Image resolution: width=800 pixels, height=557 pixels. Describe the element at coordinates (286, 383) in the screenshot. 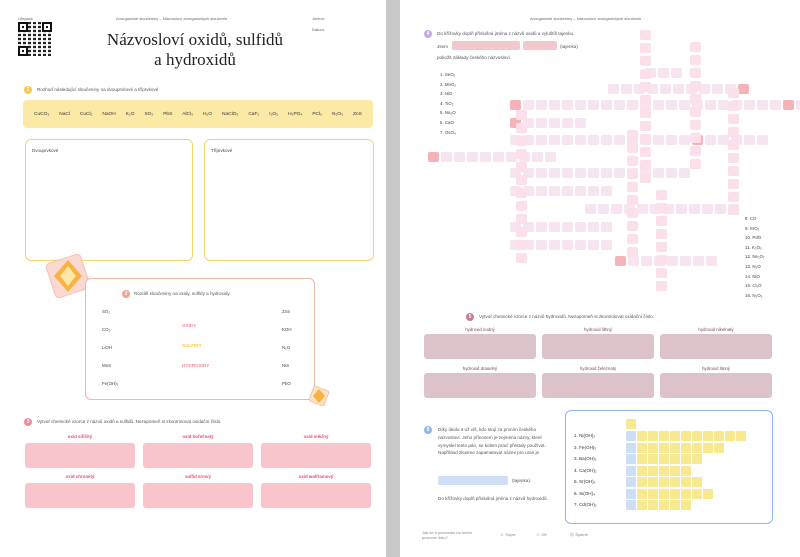

I see `match-item-right: PbO` at that location.